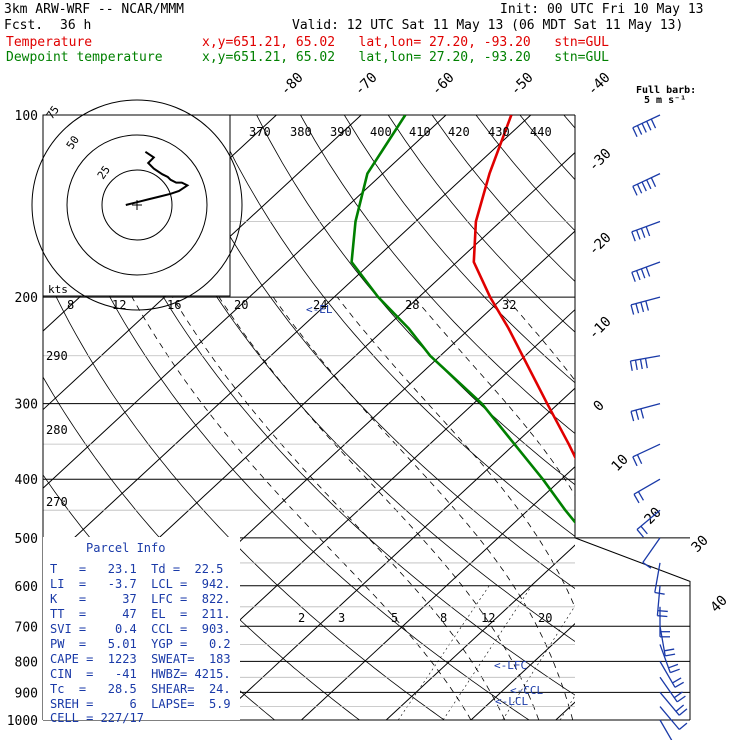  Describe the element at coordinates (57, 430) in the screenshot. I see `theta-label: 280` at that location.